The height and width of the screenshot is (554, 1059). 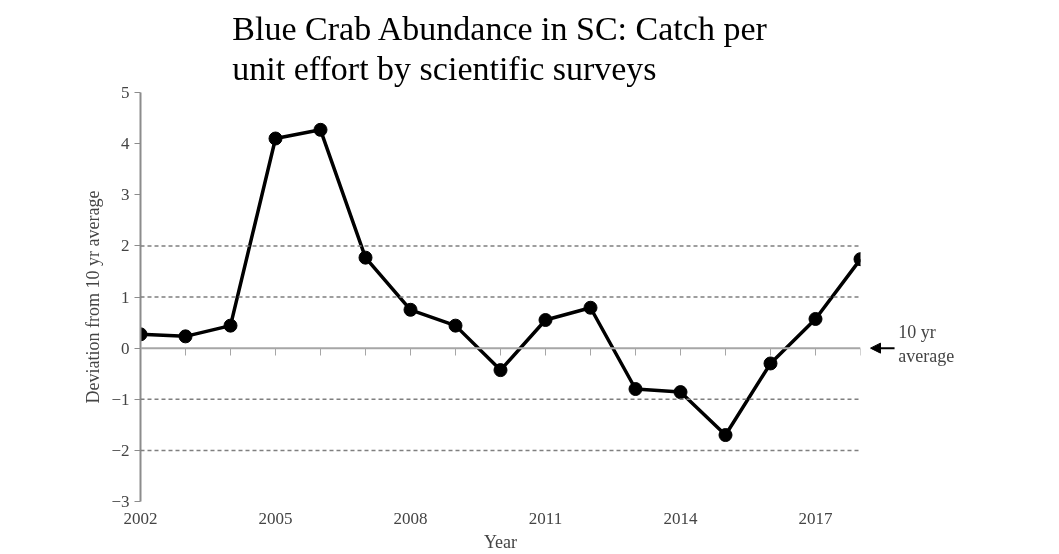 I want to click on y-axis-title: Deviation from 10 yr average, so click(x=93, y=297).